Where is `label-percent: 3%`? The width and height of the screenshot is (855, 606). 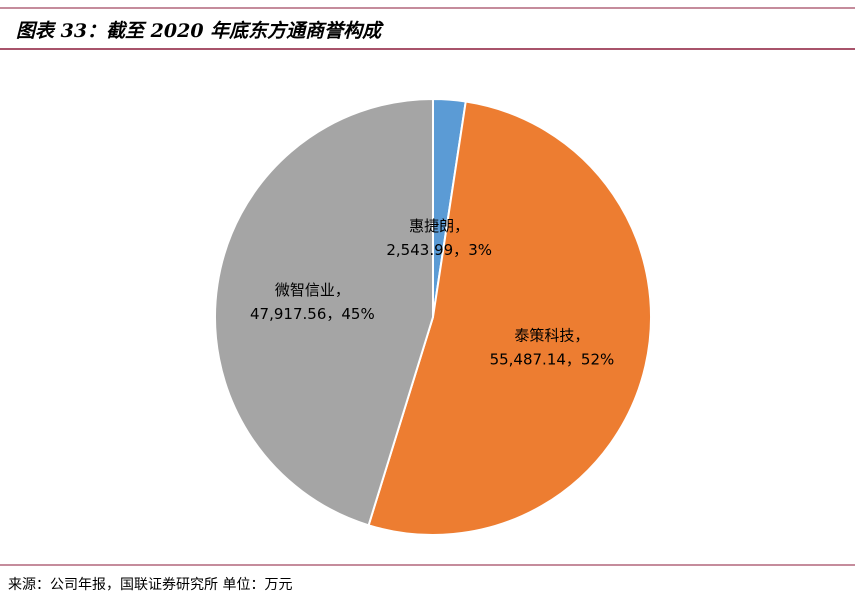
label-percent: 3% is located at coordinates (480, 250).